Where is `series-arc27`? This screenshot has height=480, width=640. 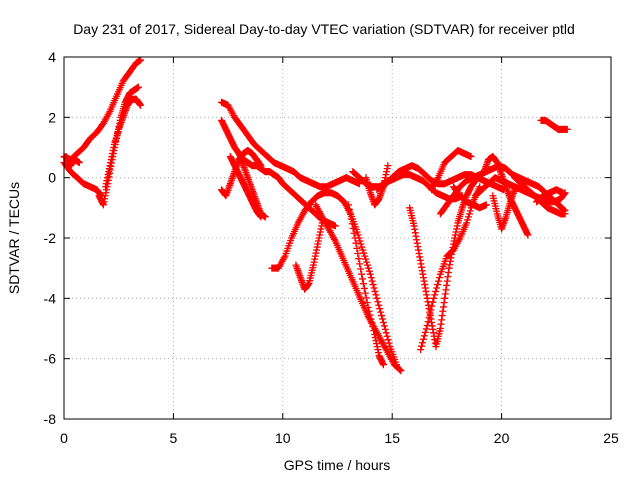
series-arc27 is located at coordinates (554, 124).